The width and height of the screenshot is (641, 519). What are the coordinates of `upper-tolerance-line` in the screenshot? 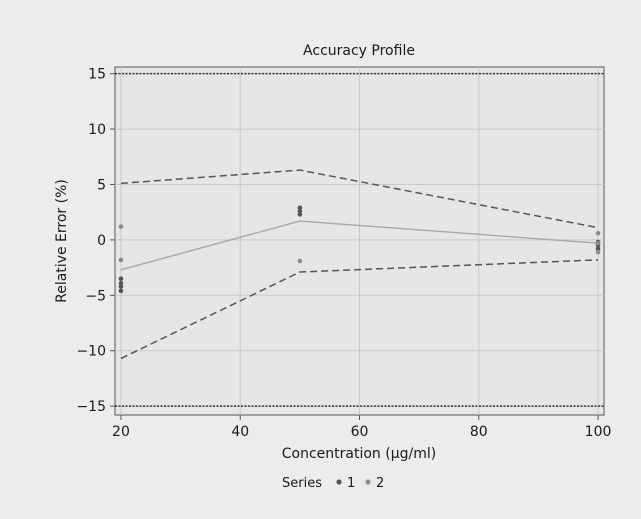 It's located at (359, 199).